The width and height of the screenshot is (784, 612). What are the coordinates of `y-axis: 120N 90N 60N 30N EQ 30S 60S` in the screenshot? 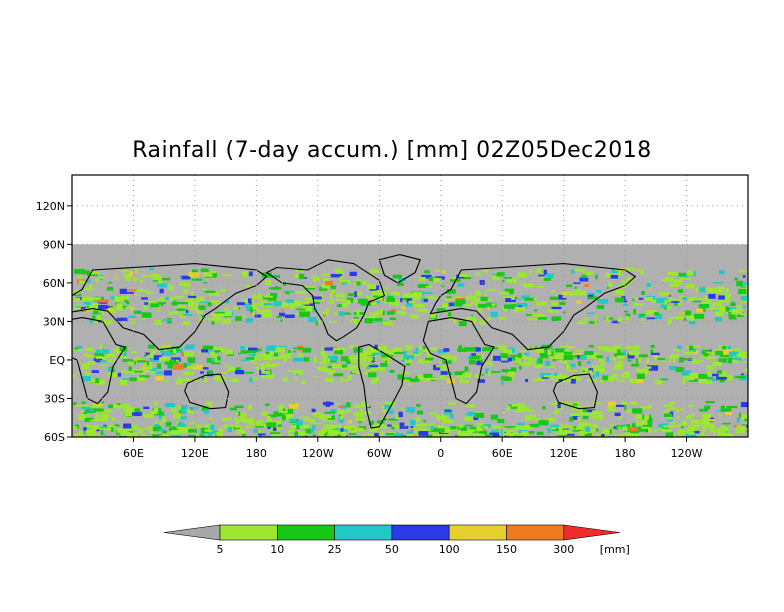 It's located at (54, 322).